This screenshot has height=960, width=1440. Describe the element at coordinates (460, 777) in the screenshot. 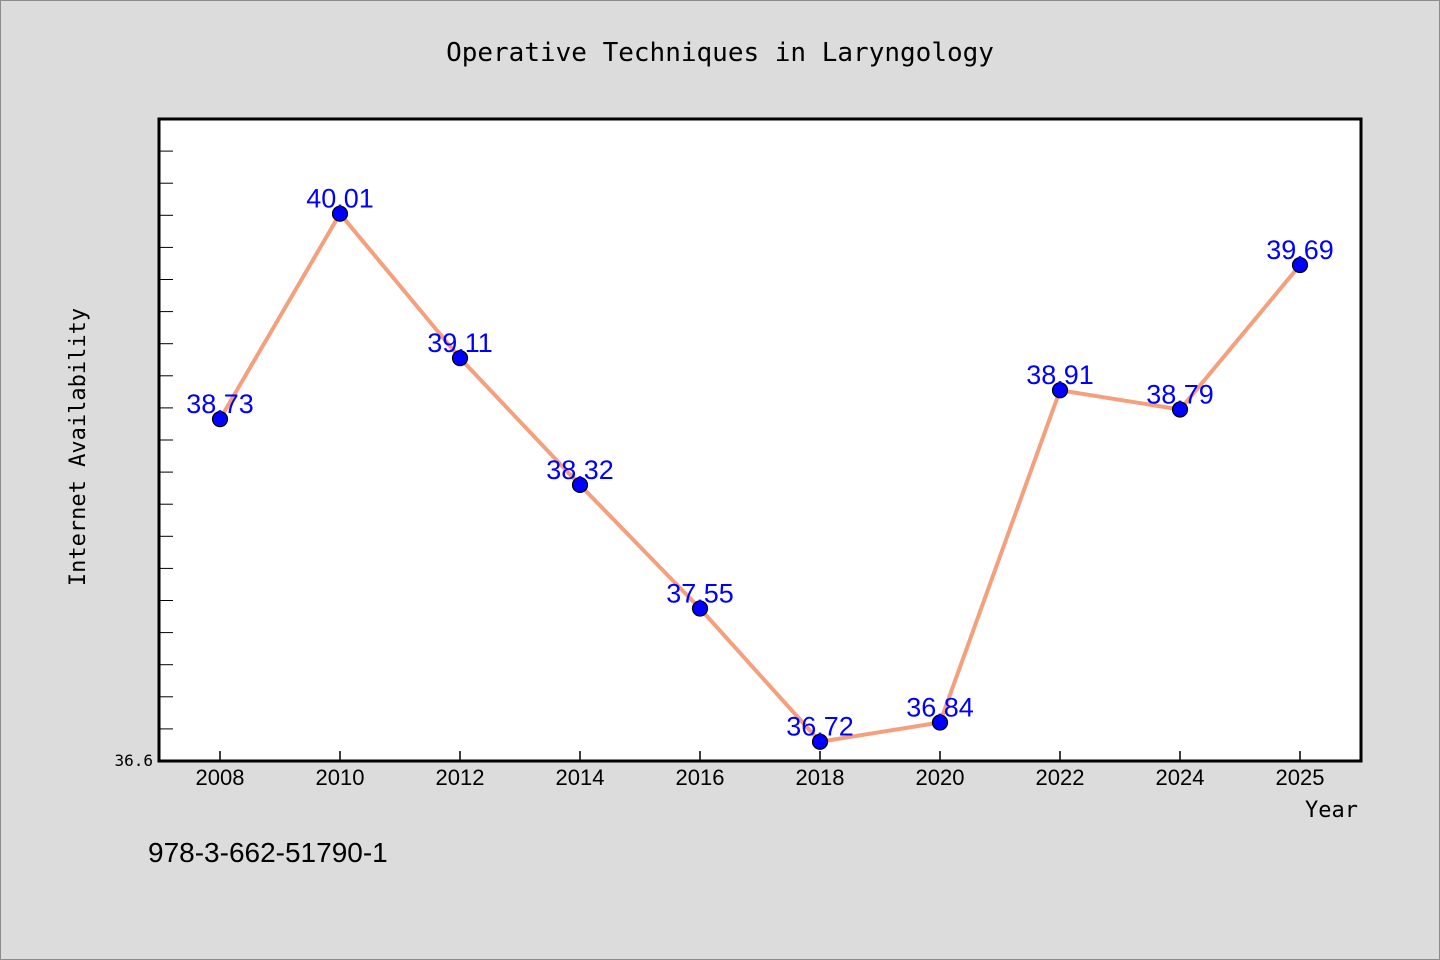

I see `x-tick-label: 2012` at that location.